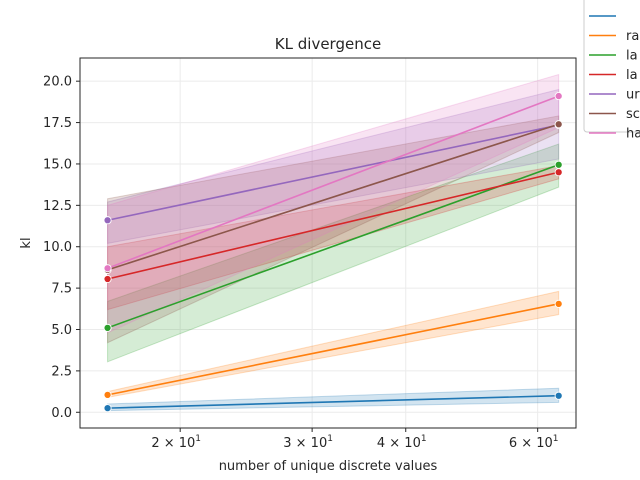 This screenshot has height=480, width=640. Describe the element at coordinates (61, 330) in the screenshot. I see `y-tick-label: 5.0` at that location.